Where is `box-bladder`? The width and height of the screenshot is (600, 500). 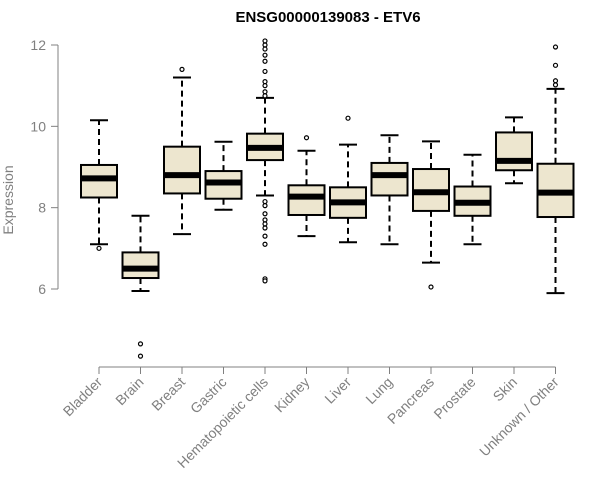 box-bladder is located at coordinates (99, 185).